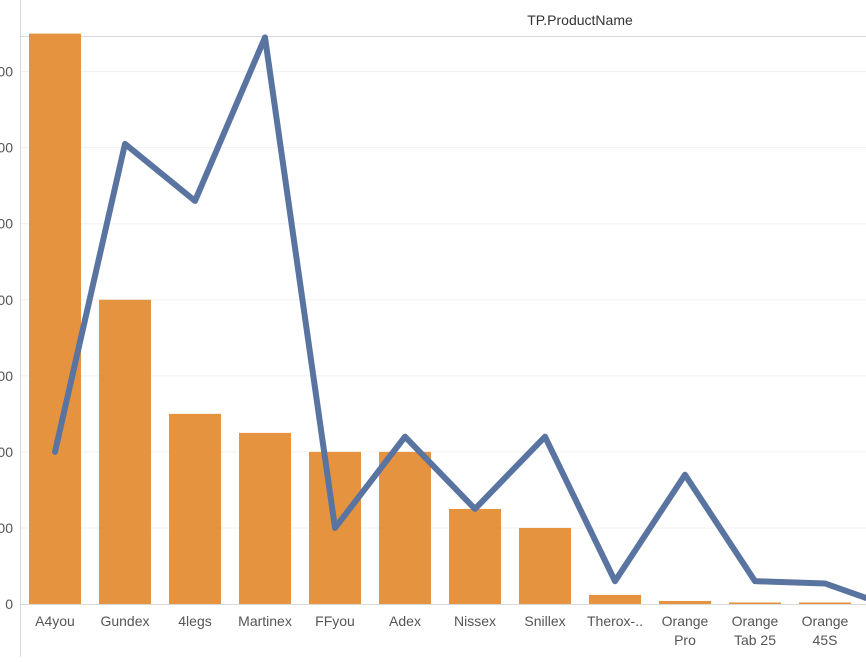 The image size is (866, 662). What do you see at coordinates (265, 621) in the screenshot?
I see `x-category-label: Martinex` at bounding box center [265, 621].